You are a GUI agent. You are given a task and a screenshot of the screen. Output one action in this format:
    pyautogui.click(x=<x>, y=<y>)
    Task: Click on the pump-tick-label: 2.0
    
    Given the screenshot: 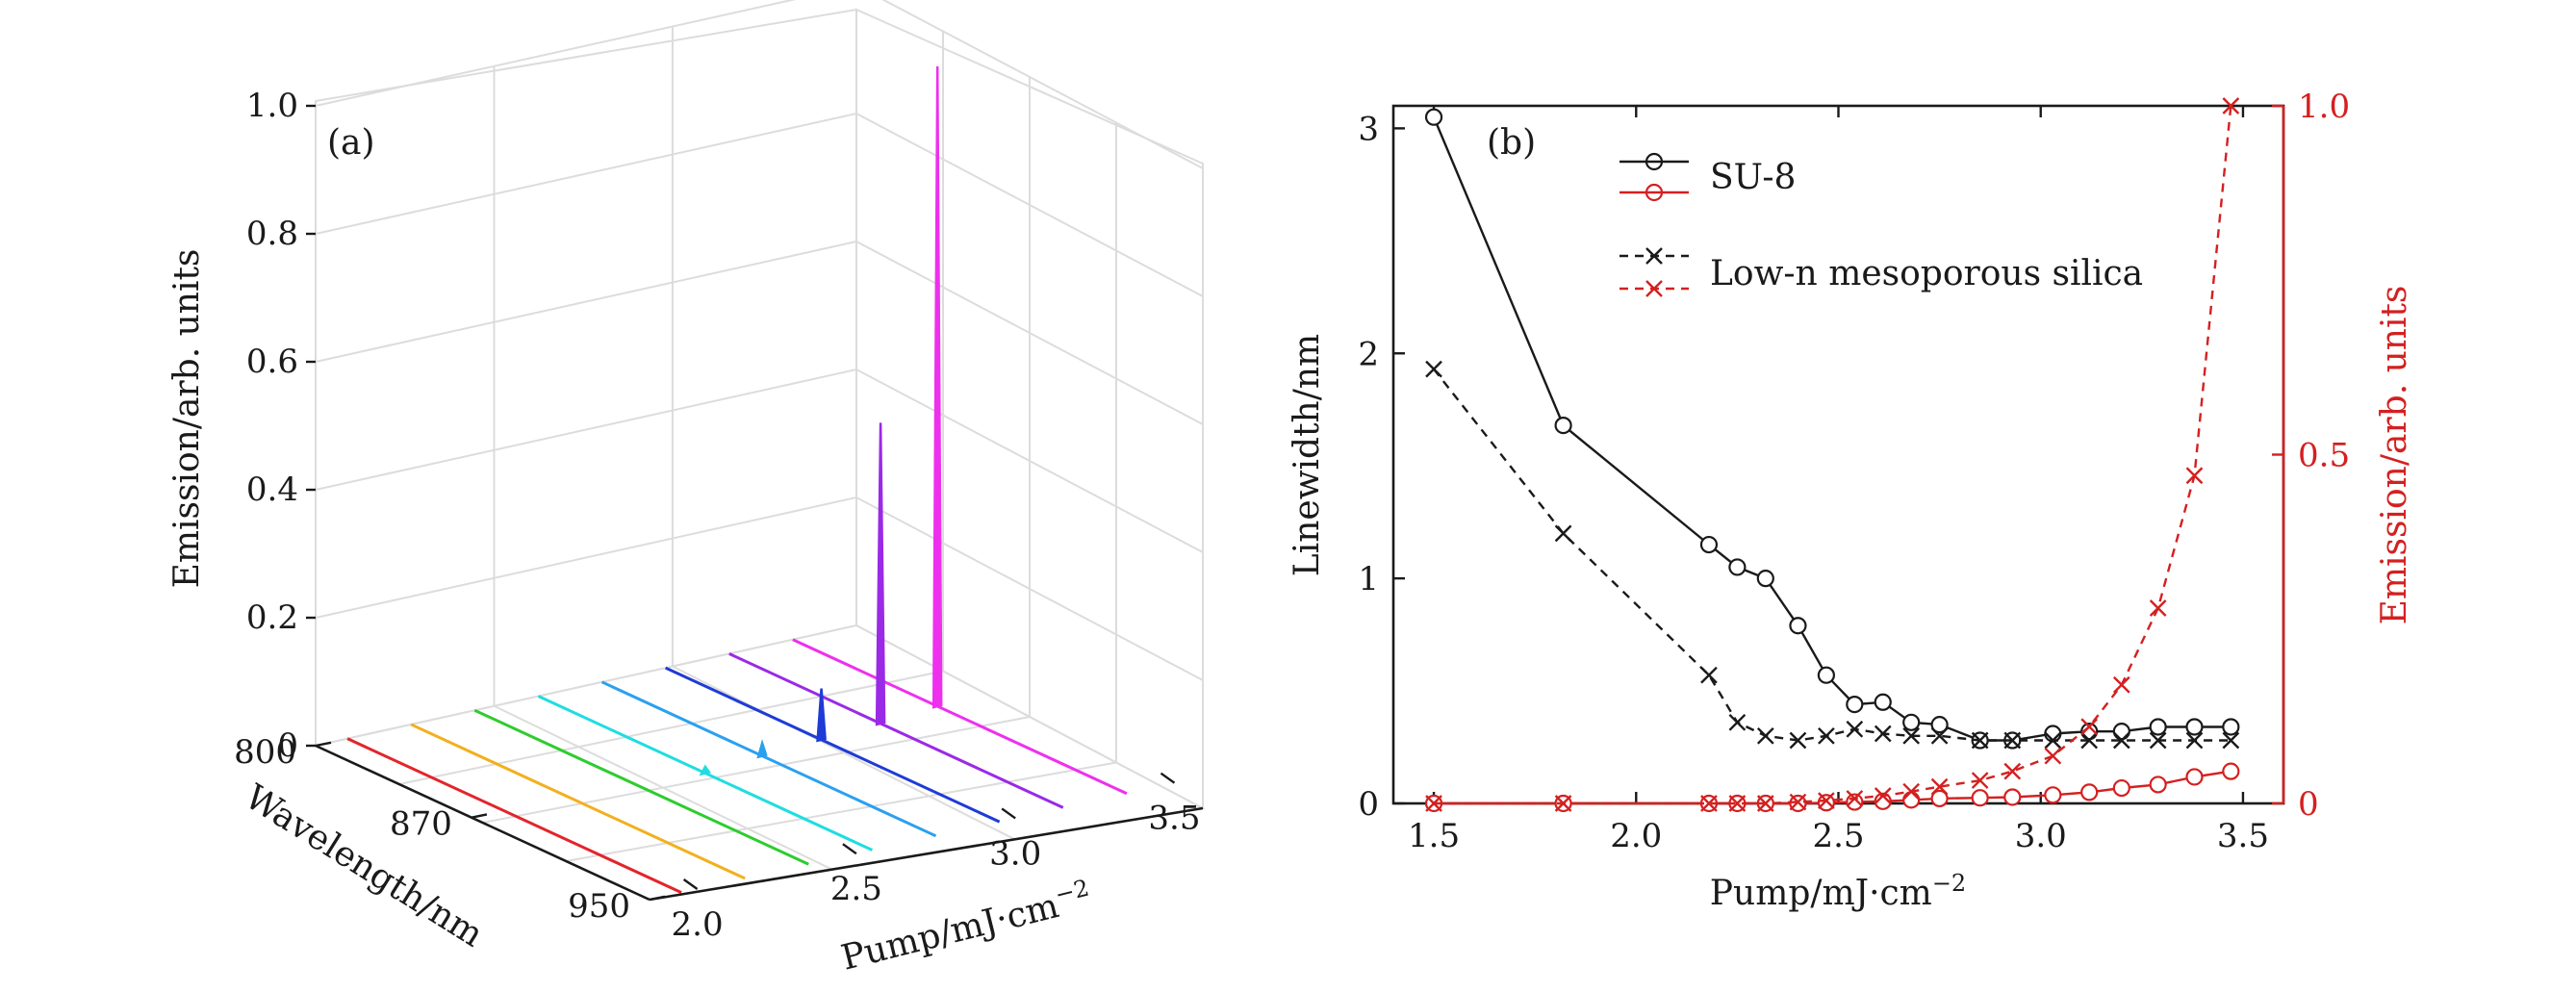 What is the action you would take?
    pyautogui.click(x=698, y=924)
    